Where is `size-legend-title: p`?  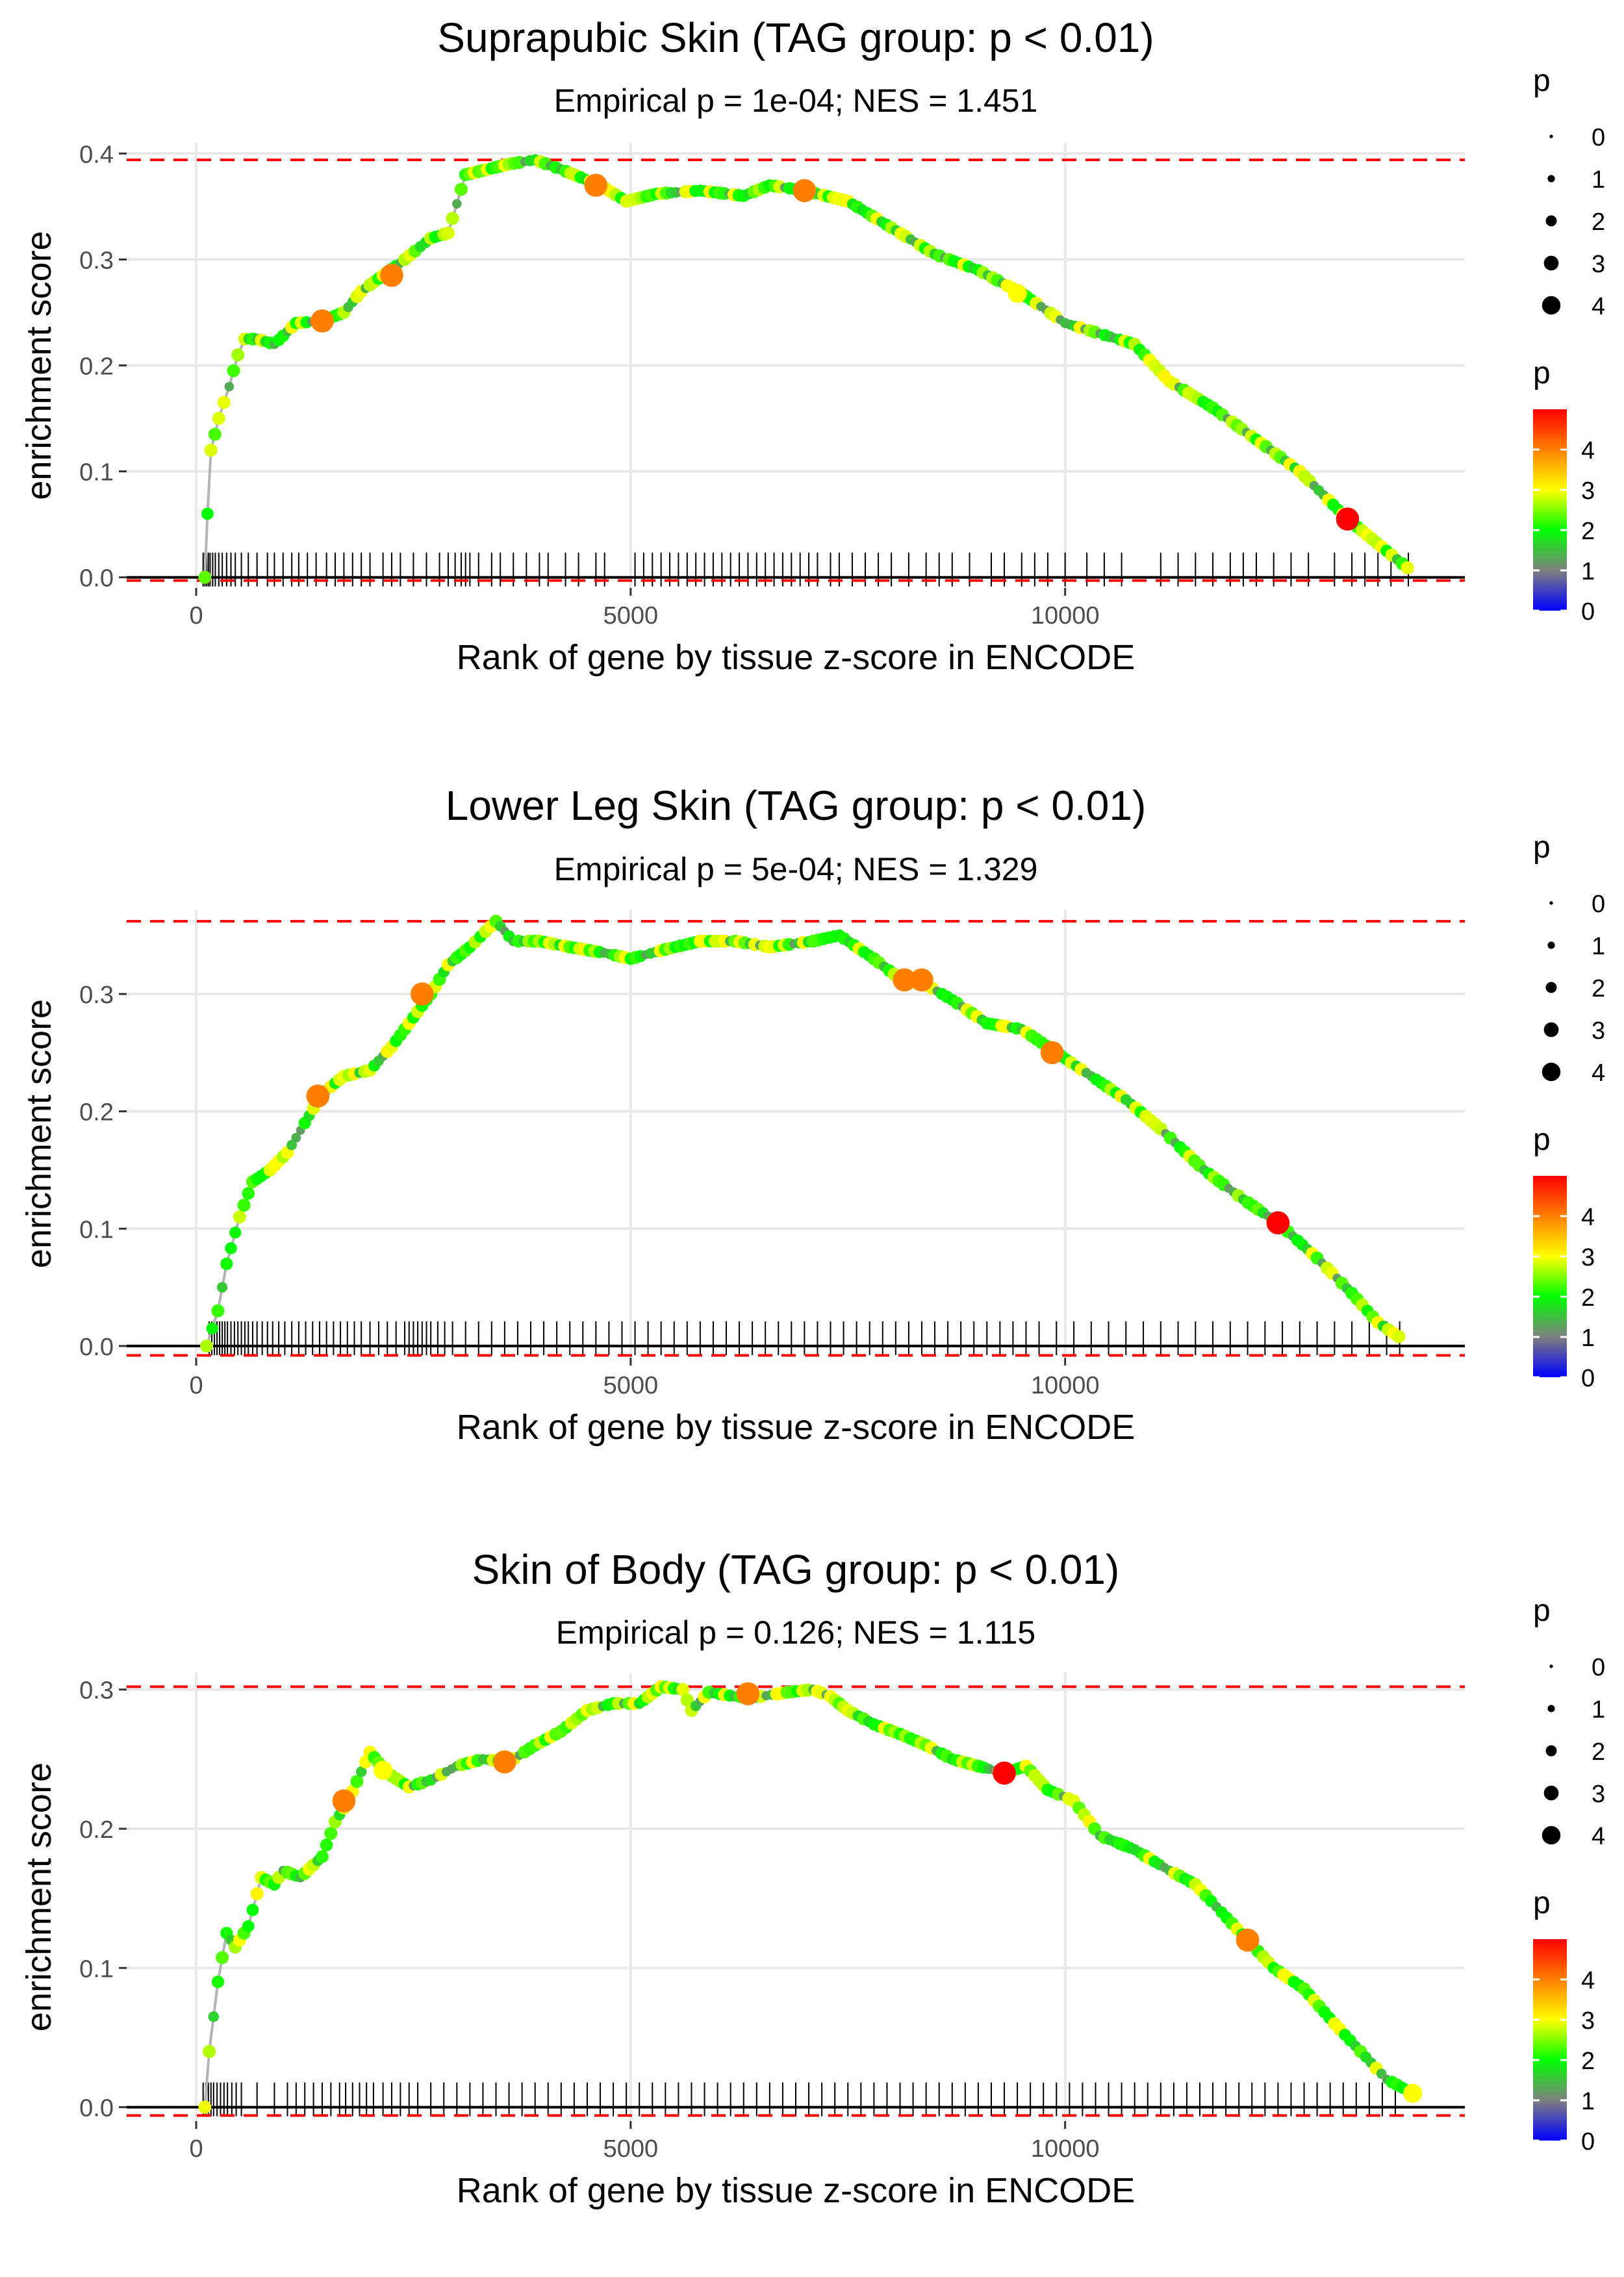 size-legend-title: p is located at coordinates (1542, 1611).